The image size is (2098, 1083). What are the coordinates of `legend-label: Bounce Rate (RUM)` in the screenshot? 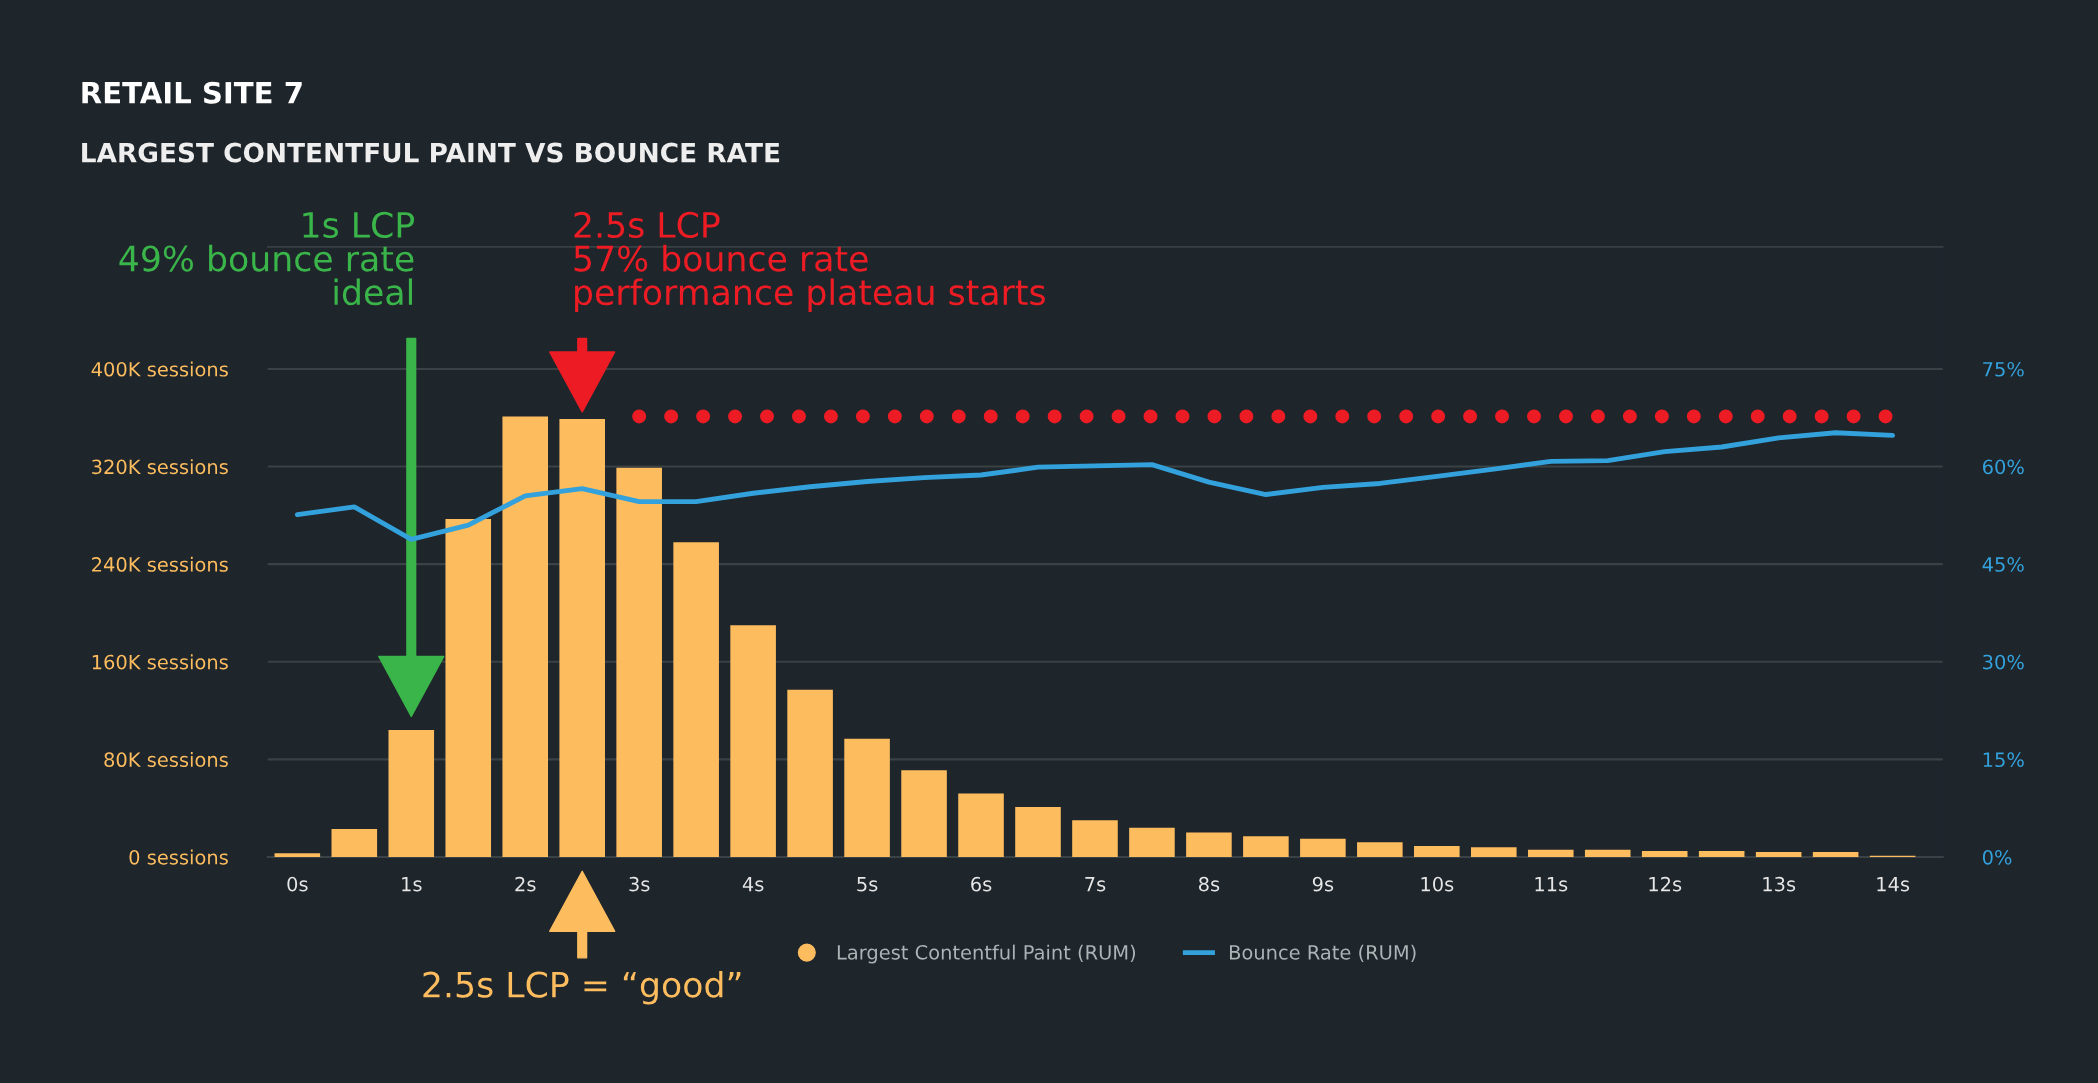 It's located at (1322, 953).